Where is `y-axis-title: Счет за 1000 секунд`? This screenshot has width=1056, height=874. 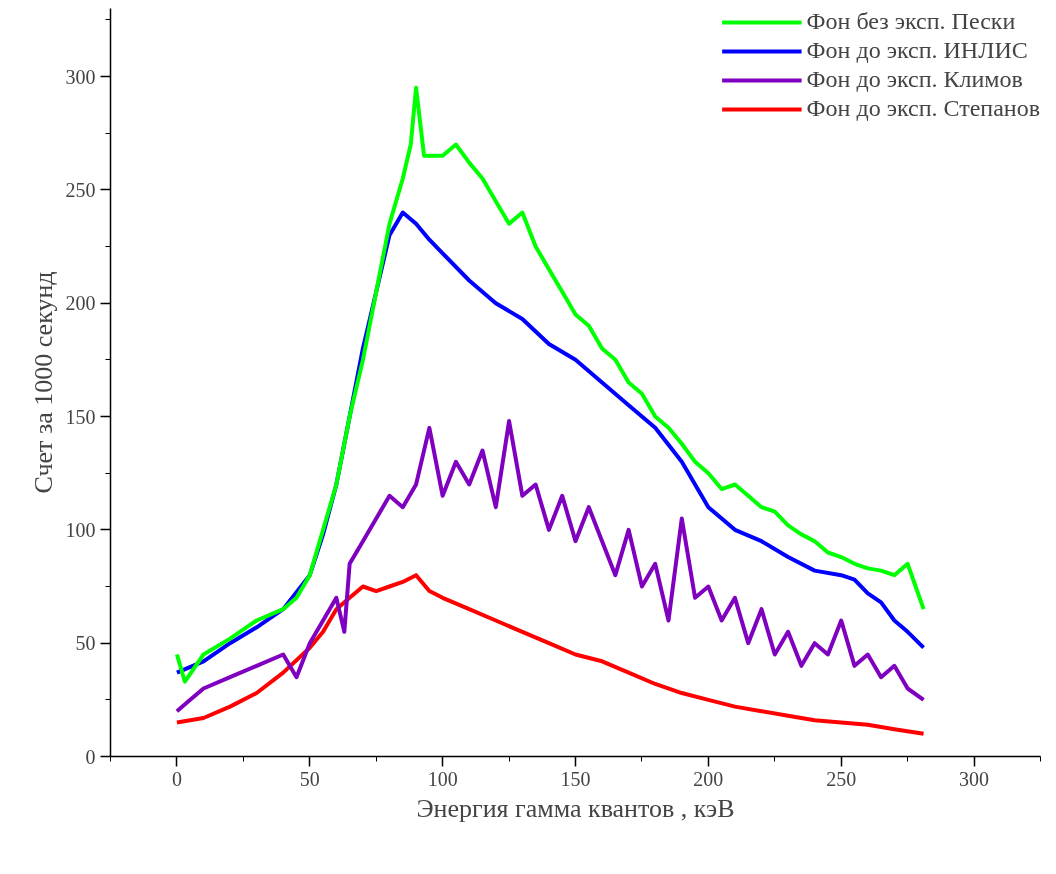 y-axis-title: Счет за 1000 секунд is located at coordinates (43, 382).